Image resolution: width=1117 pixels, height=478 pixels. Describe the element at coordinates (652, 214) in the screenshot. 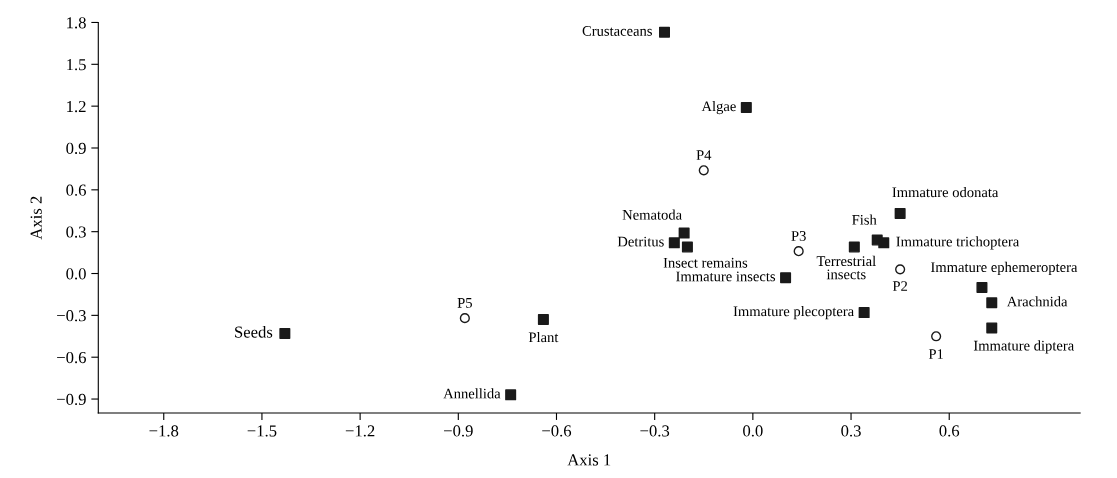

I see `annotation: Nematoda` at that location.